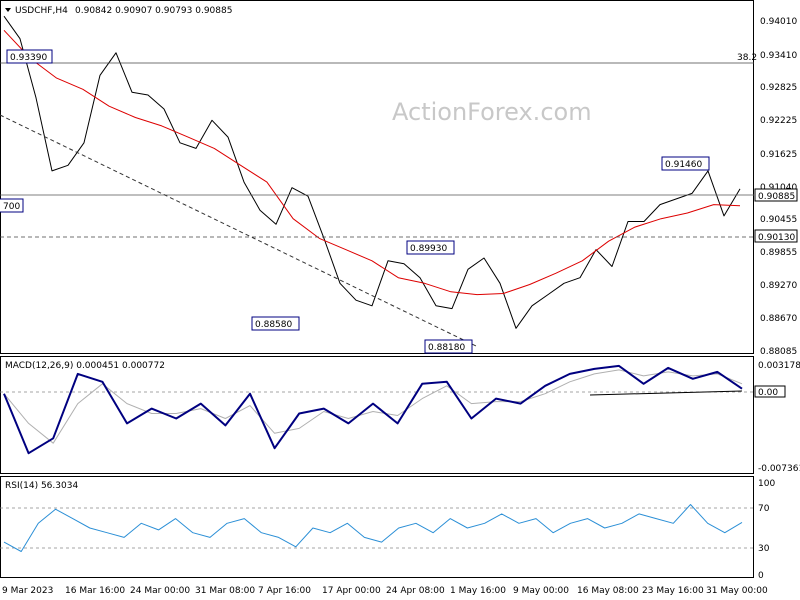 This screenshot has height=600, width=800. What do you see at coordinates (373, 406) in the screenshot?
I see `macd-signal-line` at bounding box center [373, 406].